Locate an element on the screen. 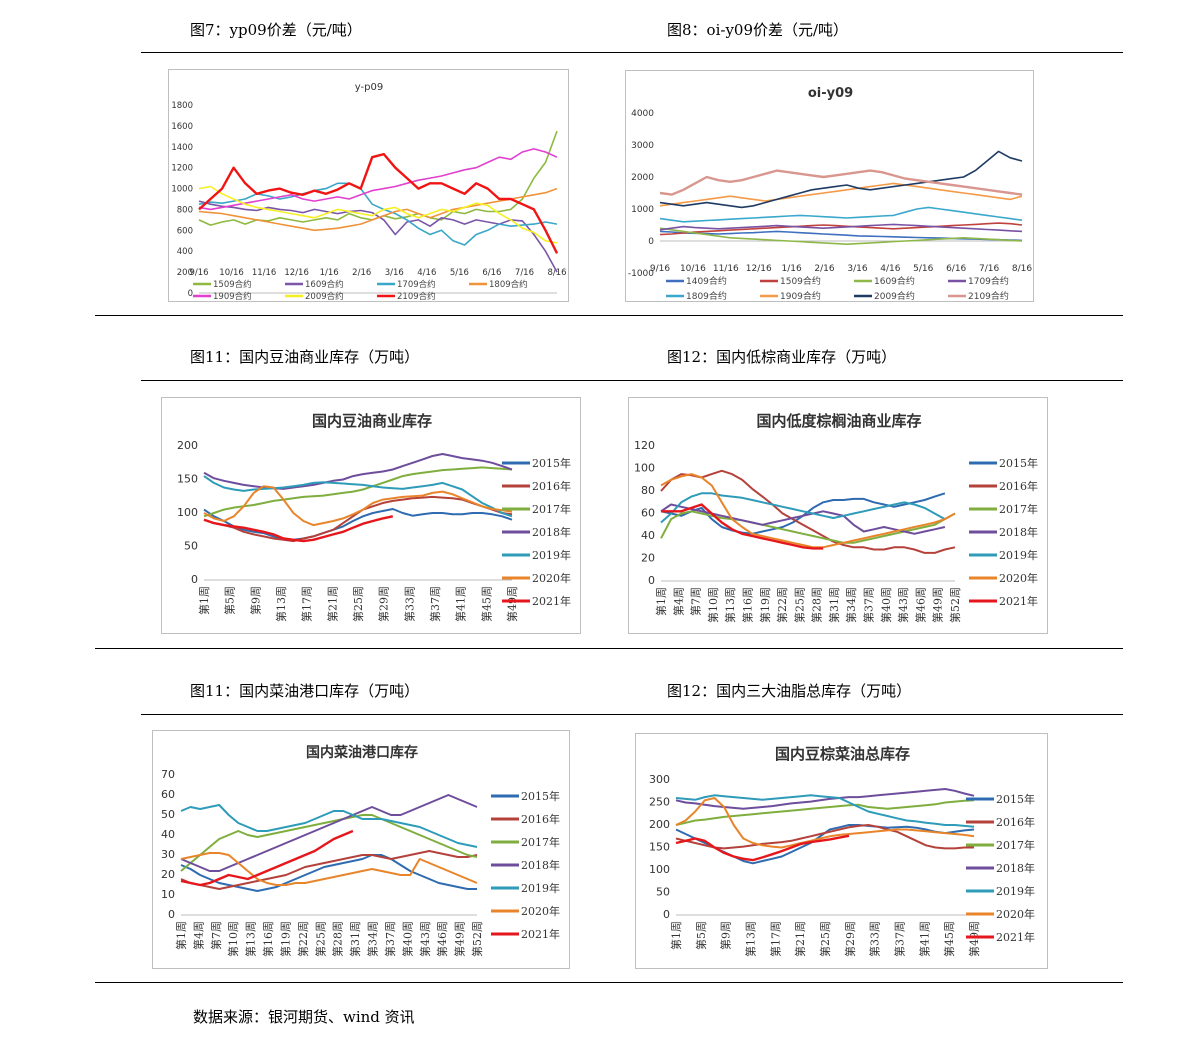 Image resolution: width=1191 pixels, height=1045 pixels. y-tick-label: 200 is located at coordinates (659, 824).